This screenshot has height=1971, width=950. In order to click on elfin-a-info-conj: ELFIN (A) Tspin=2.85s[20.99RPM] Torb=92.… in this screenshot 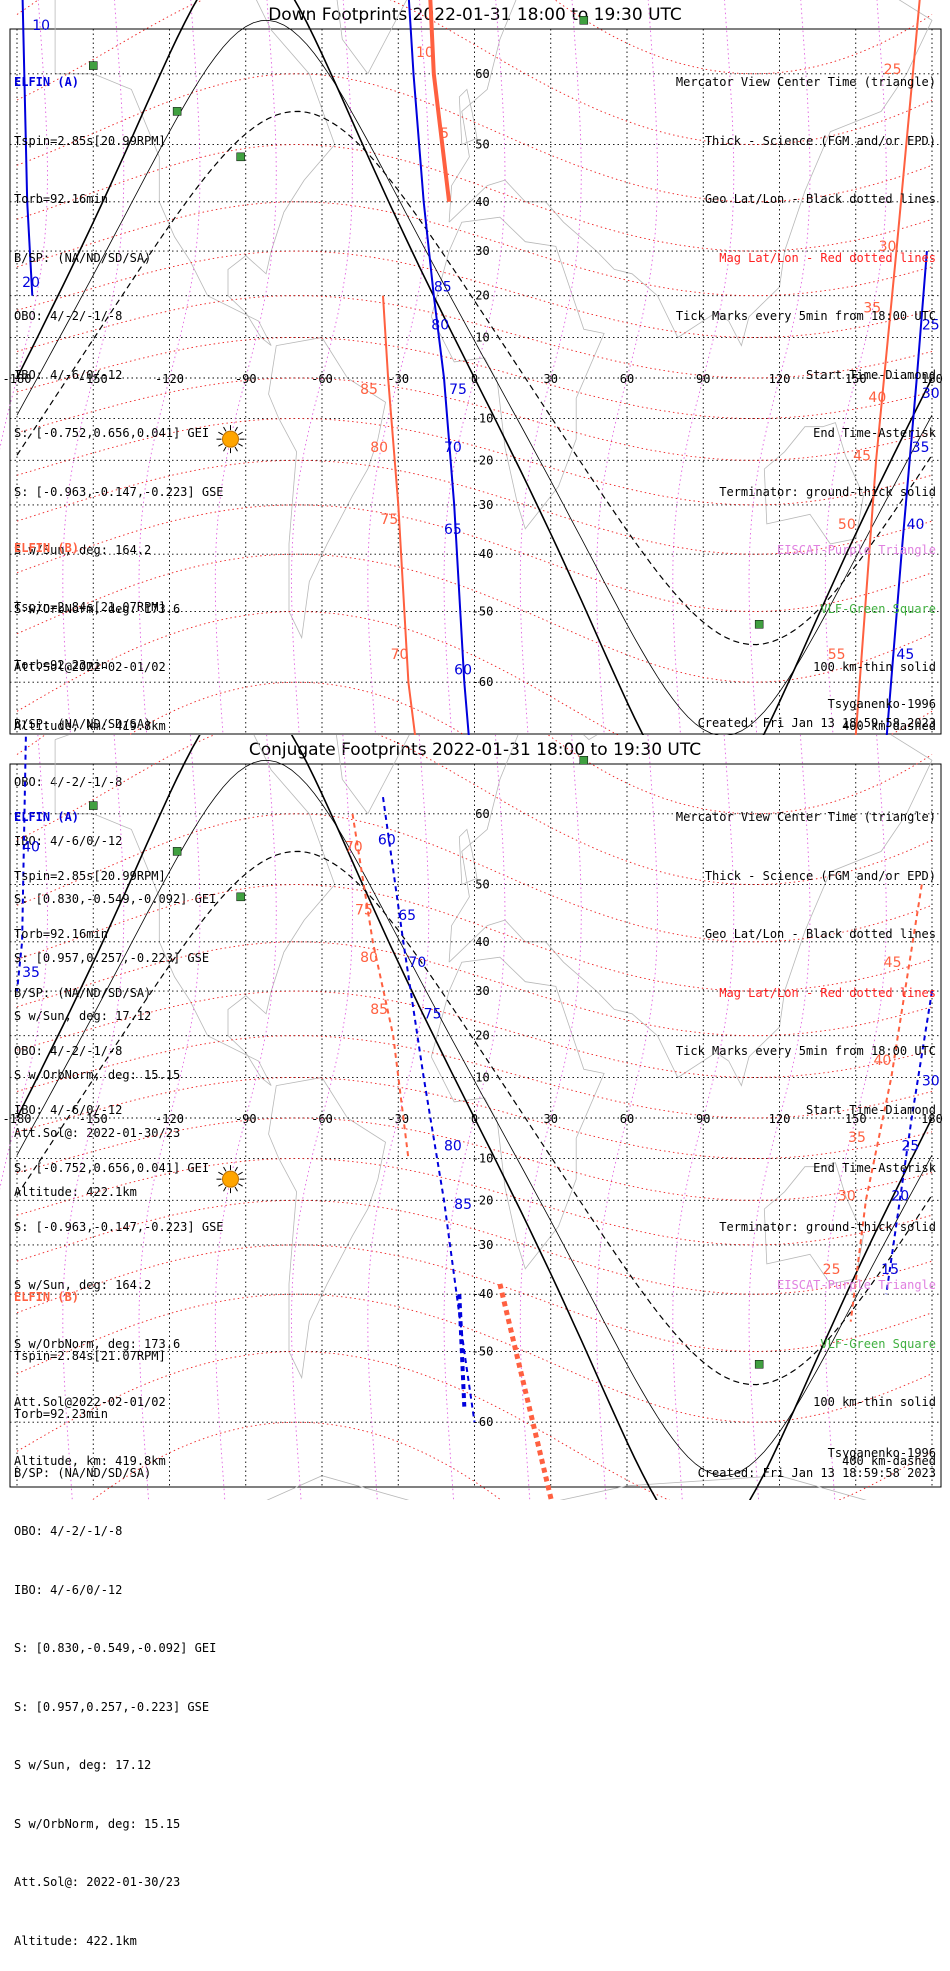, I will do `click(119, 1130)`.